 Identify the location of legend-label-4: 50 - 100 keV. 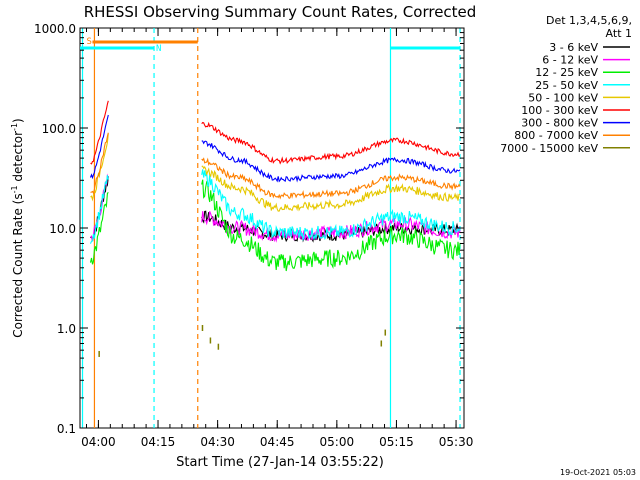
(563, 97).